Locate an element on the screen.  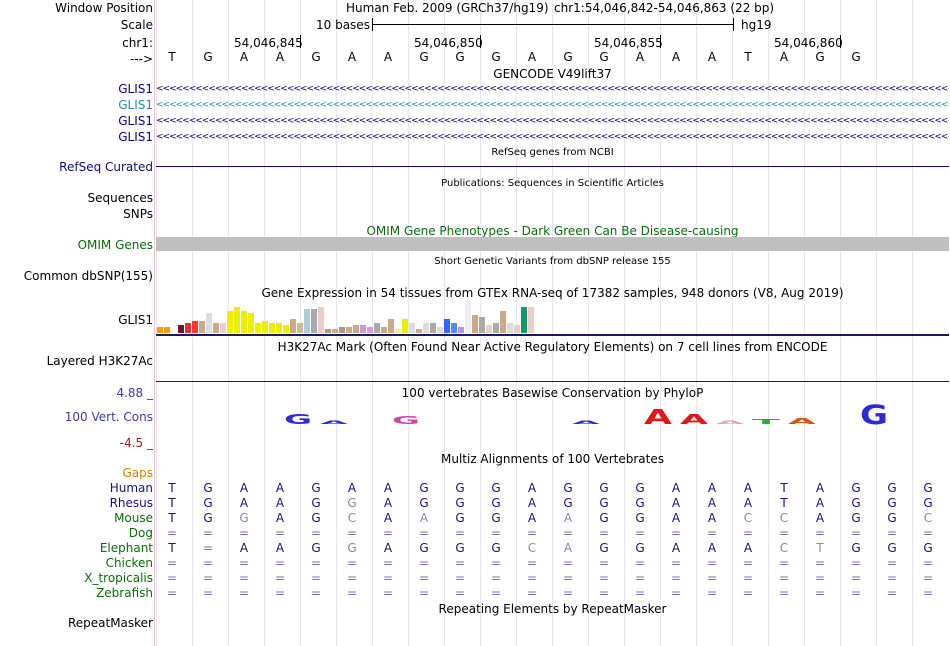
multiz-species-label: Rhesus is located at coordinates (131, 503).